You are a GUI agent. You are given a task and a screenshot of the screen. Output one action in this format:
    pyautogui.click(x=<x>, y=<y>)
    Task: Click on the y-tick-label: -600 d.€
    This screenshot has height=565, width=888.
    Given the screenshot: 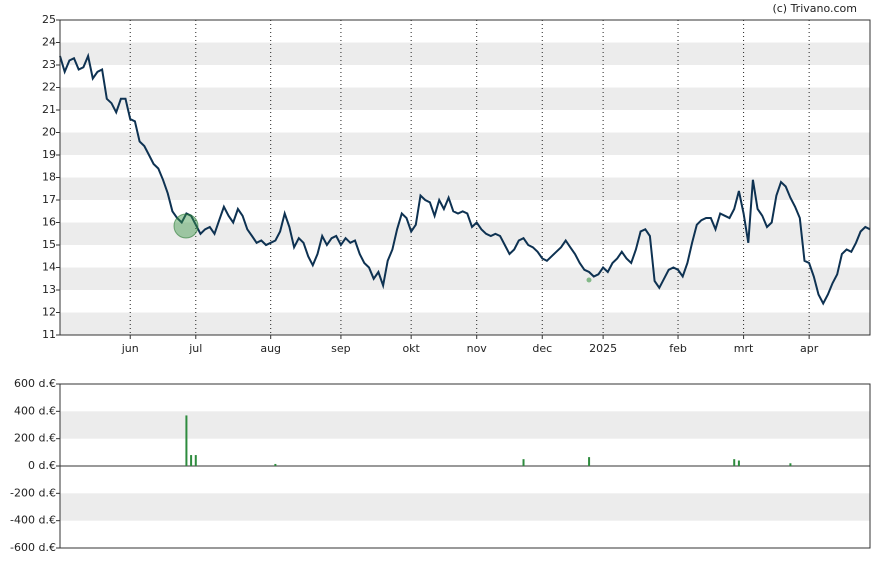 What is the action you would take?
    pyautogui.click(x=33, y=547)
    